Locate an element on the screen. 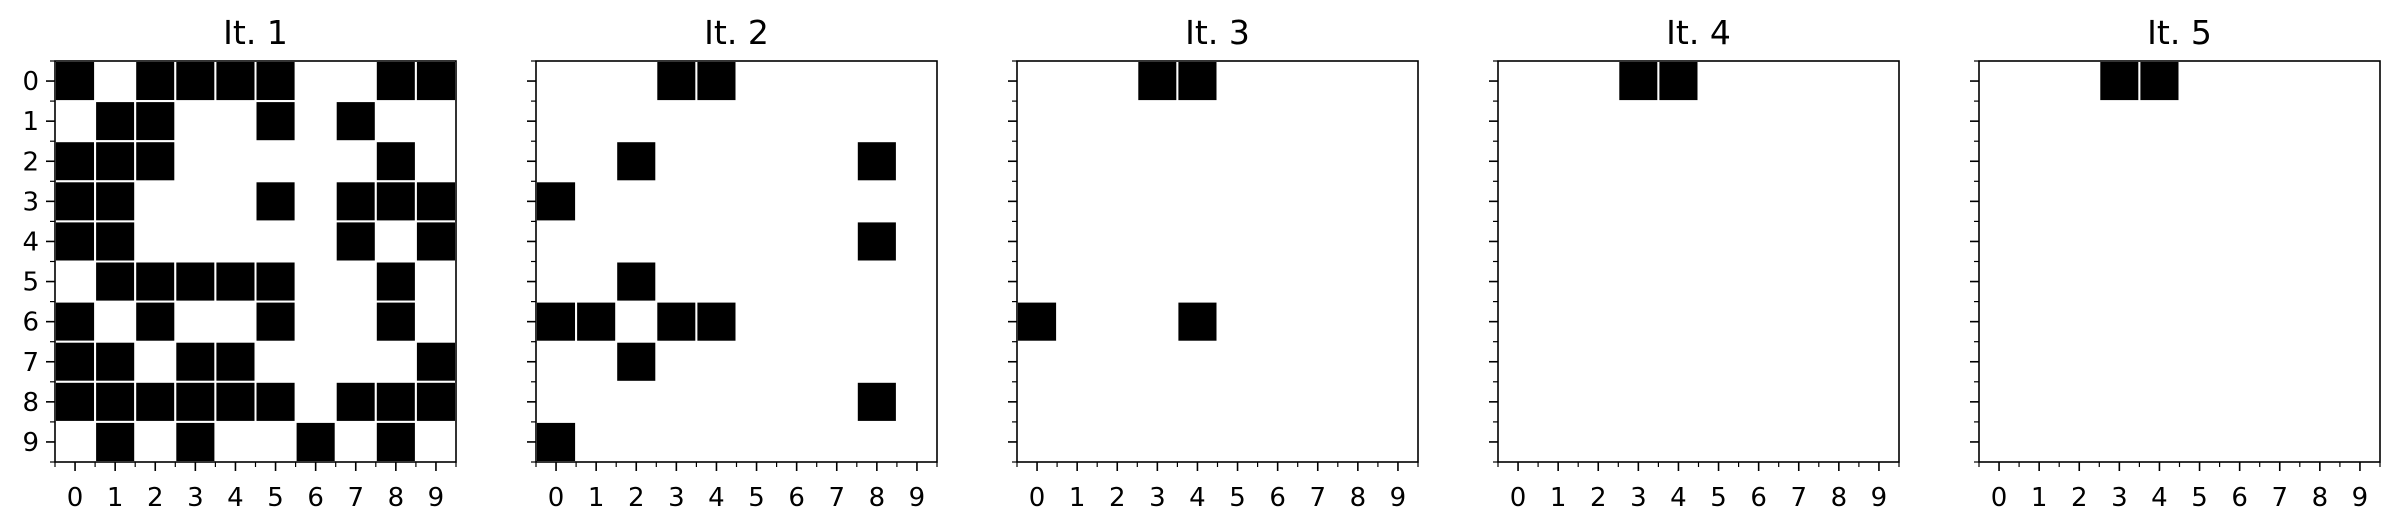 The width and height of the screenshot is (2402, 530). grid-cell-r0-c0 is located at coordinates (75, 81).